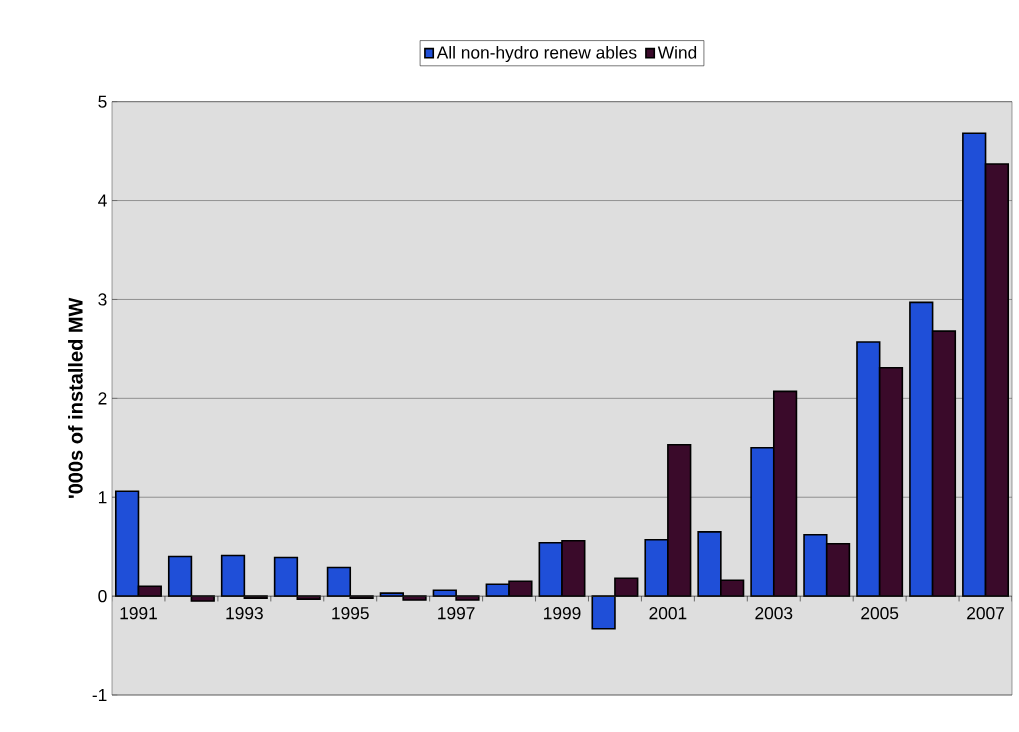 This screenshot has width=1019, height=732. What do you see at coordinates (536, 54) in the screenshot?
I see `legend-label: All non-hydro renew ables` at bounding box center [536, 54].